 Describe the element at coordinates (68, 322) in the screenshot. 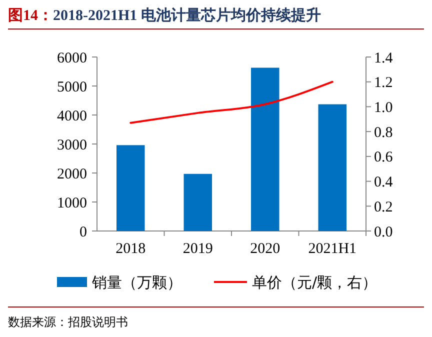

I see `source-note: 数据来源：招股说明书` at that location.